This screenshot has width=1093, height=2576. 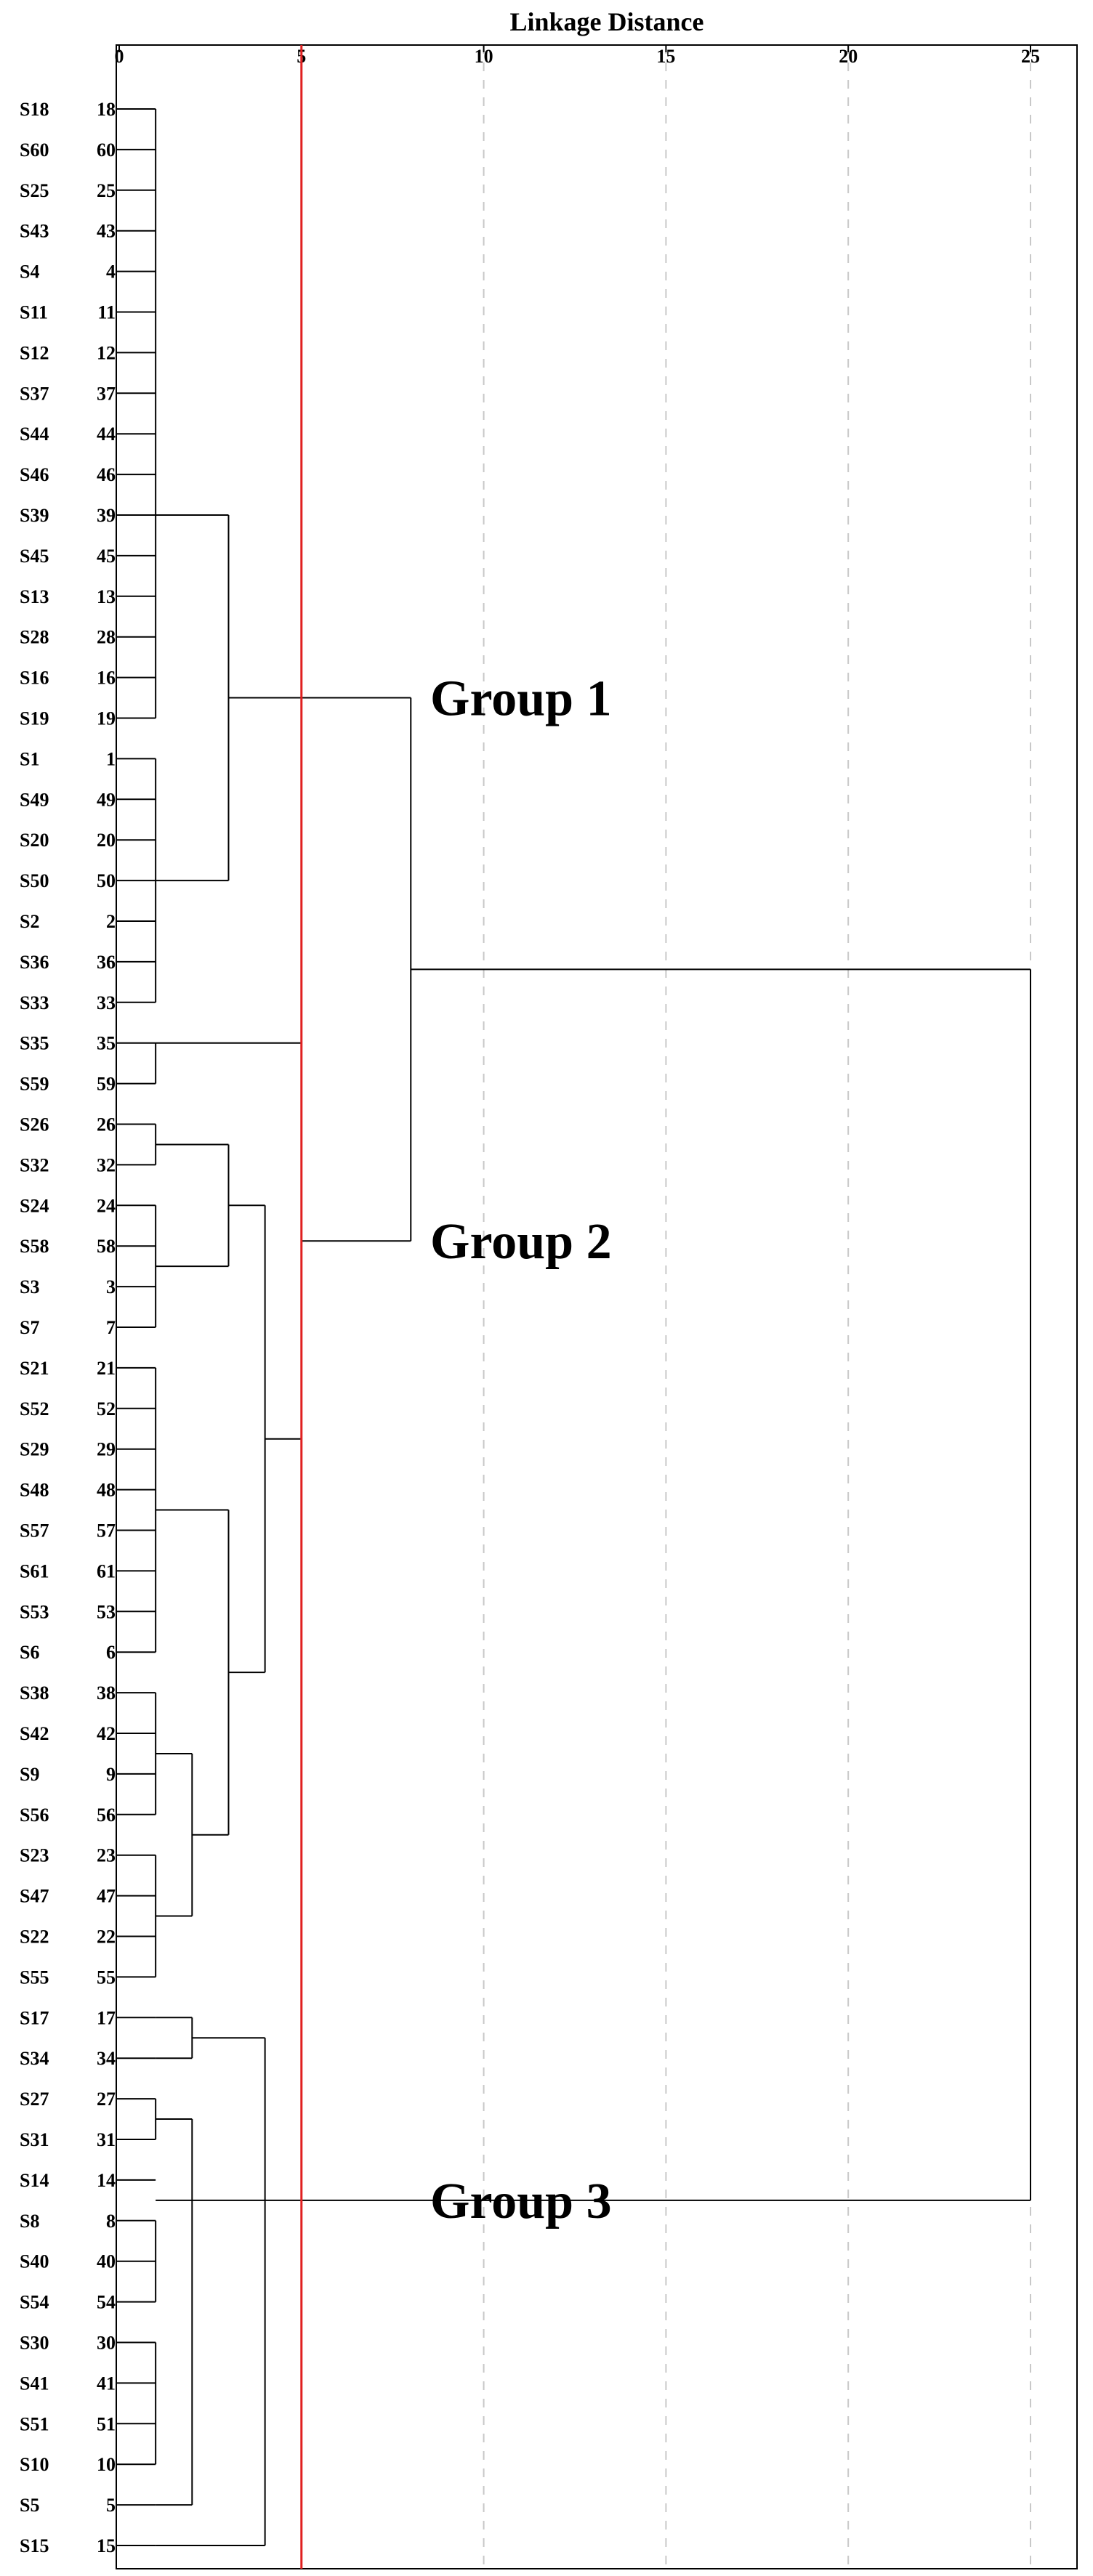 I want to click on leaf-number-27: 27, so click(x=106, y=2099).